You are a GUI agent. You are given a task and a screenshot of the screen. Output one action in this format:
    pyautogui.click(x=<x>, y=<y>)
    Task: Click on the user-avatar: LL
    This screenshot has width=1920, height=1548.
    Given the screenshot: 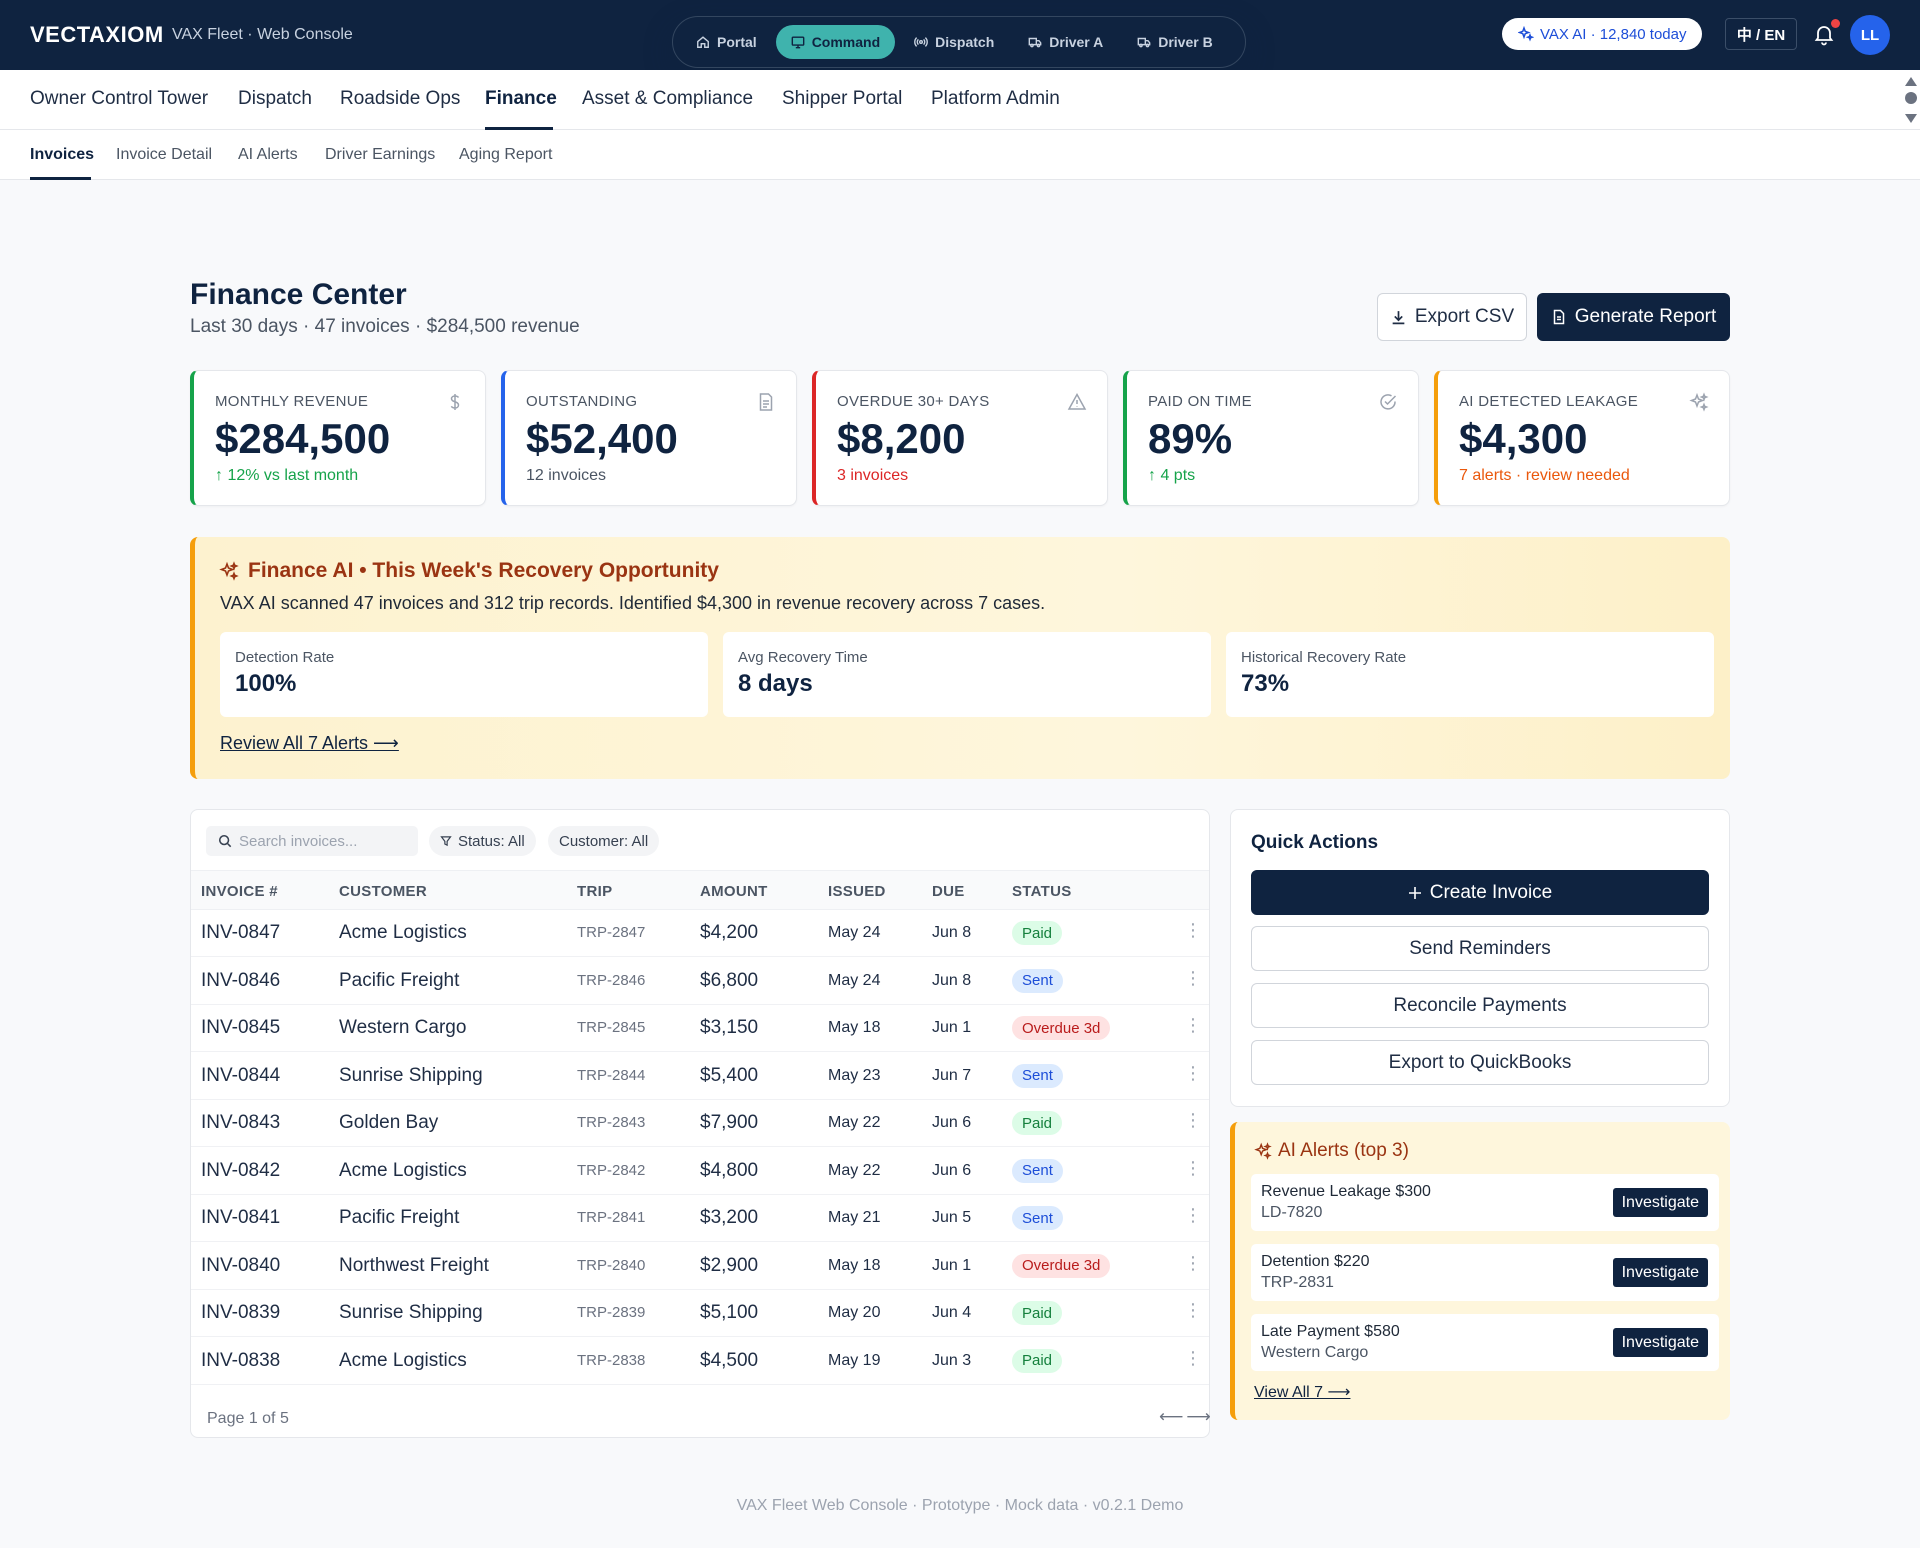 What is the action you would take?
    pyautogui.click(x=1870, y=35)
    